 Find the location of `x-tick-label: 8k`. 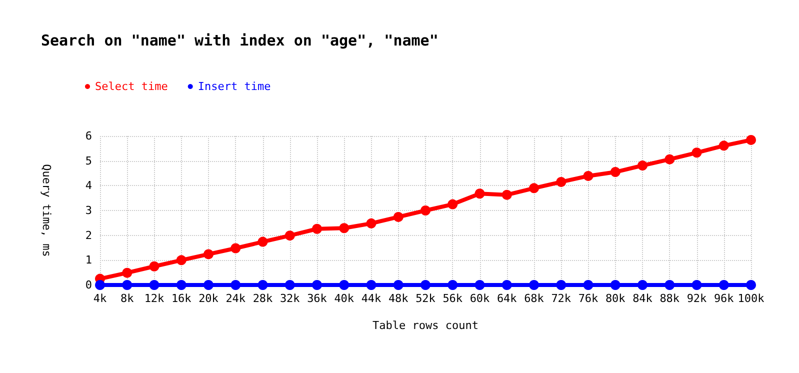

x-tick-label: 8k is located at coordinates (127, 298).